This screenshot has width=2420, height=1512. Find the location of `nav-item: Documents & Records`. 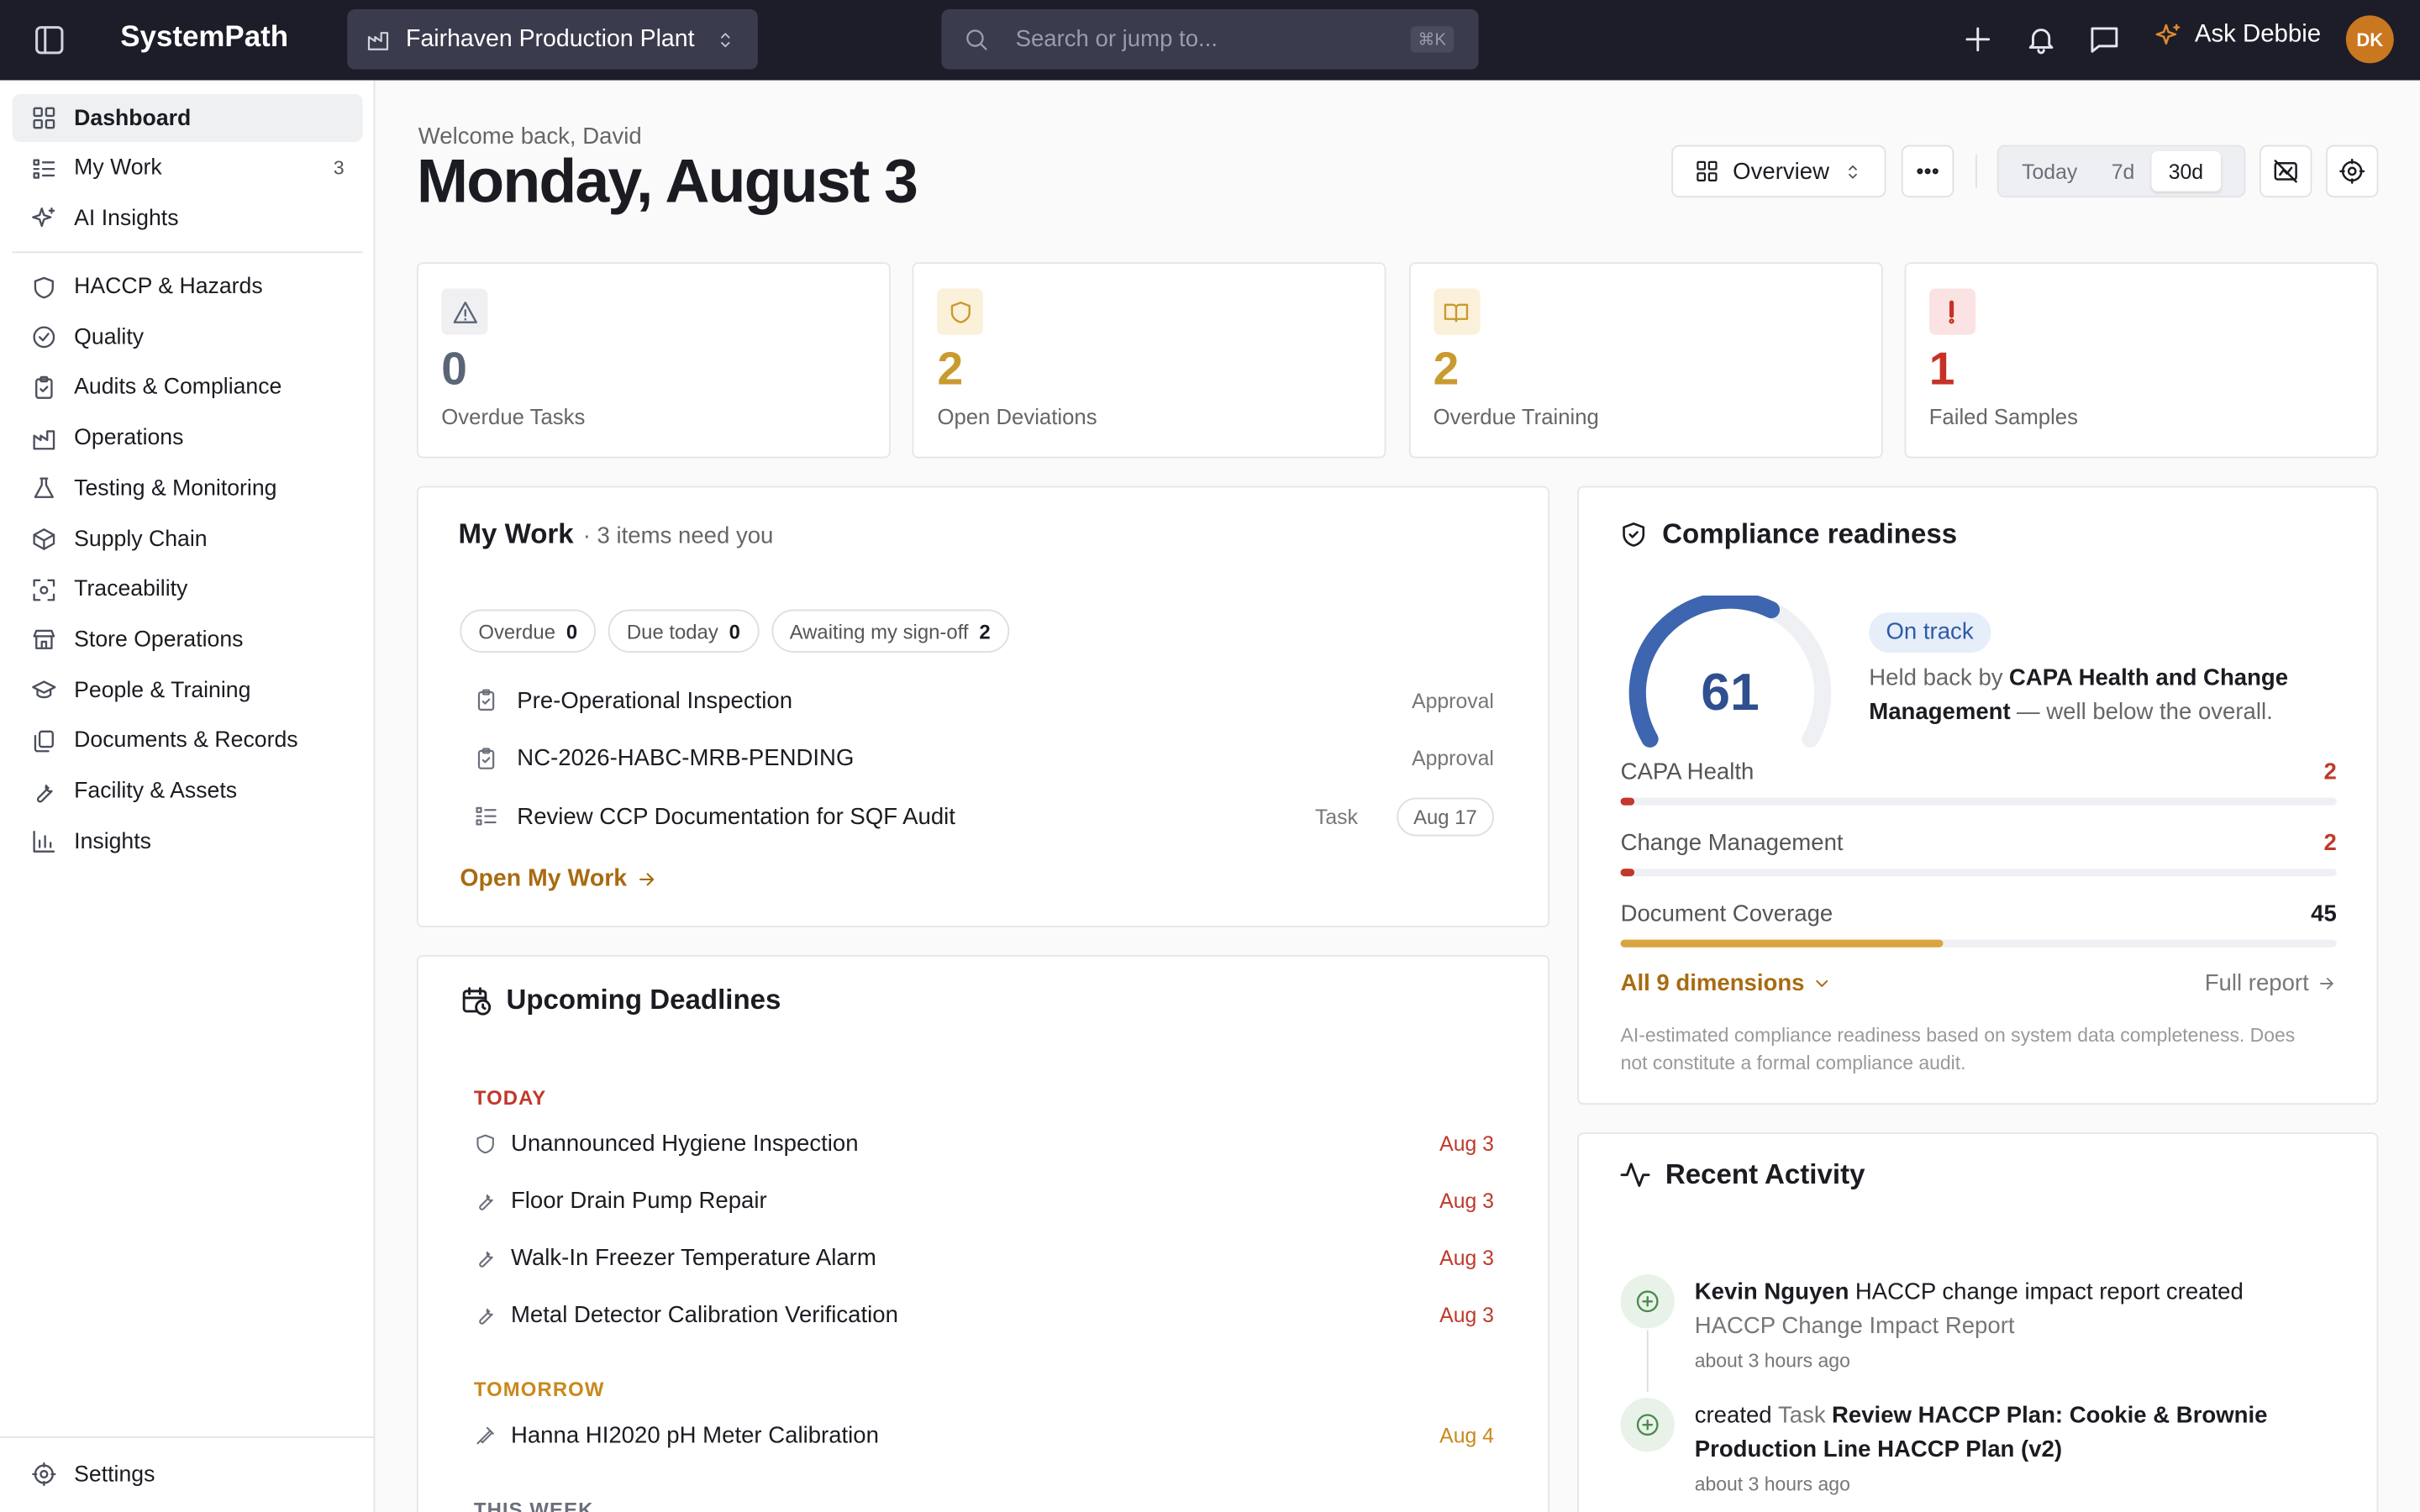

nav-item: Documents & Records is located at coordinates (188, 741).